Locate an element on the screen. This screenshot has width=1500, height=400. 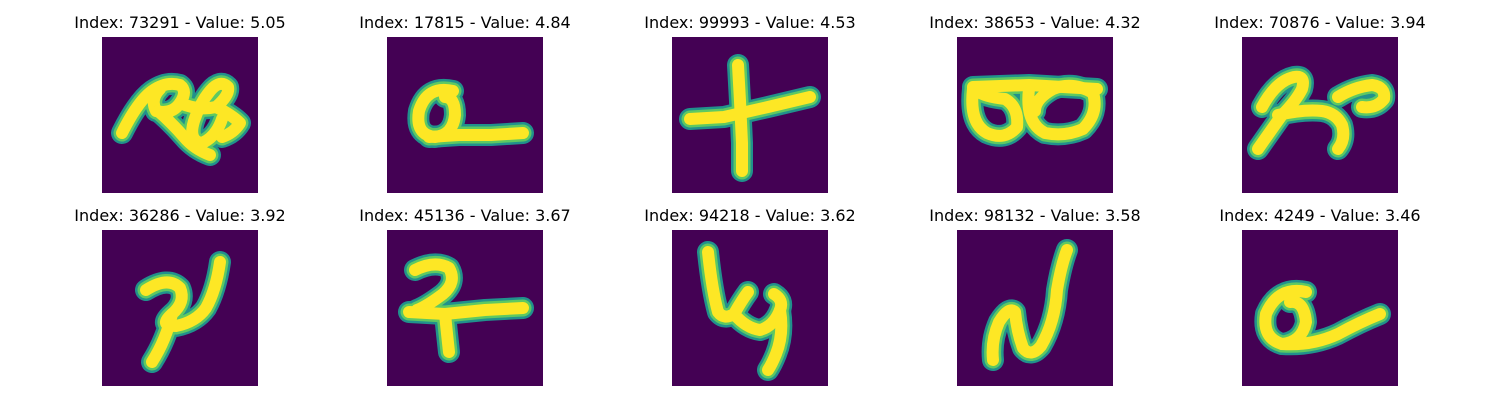
grid-panel: Index: 45136 - Value: 3.67 is located at coordinates (465, 295).